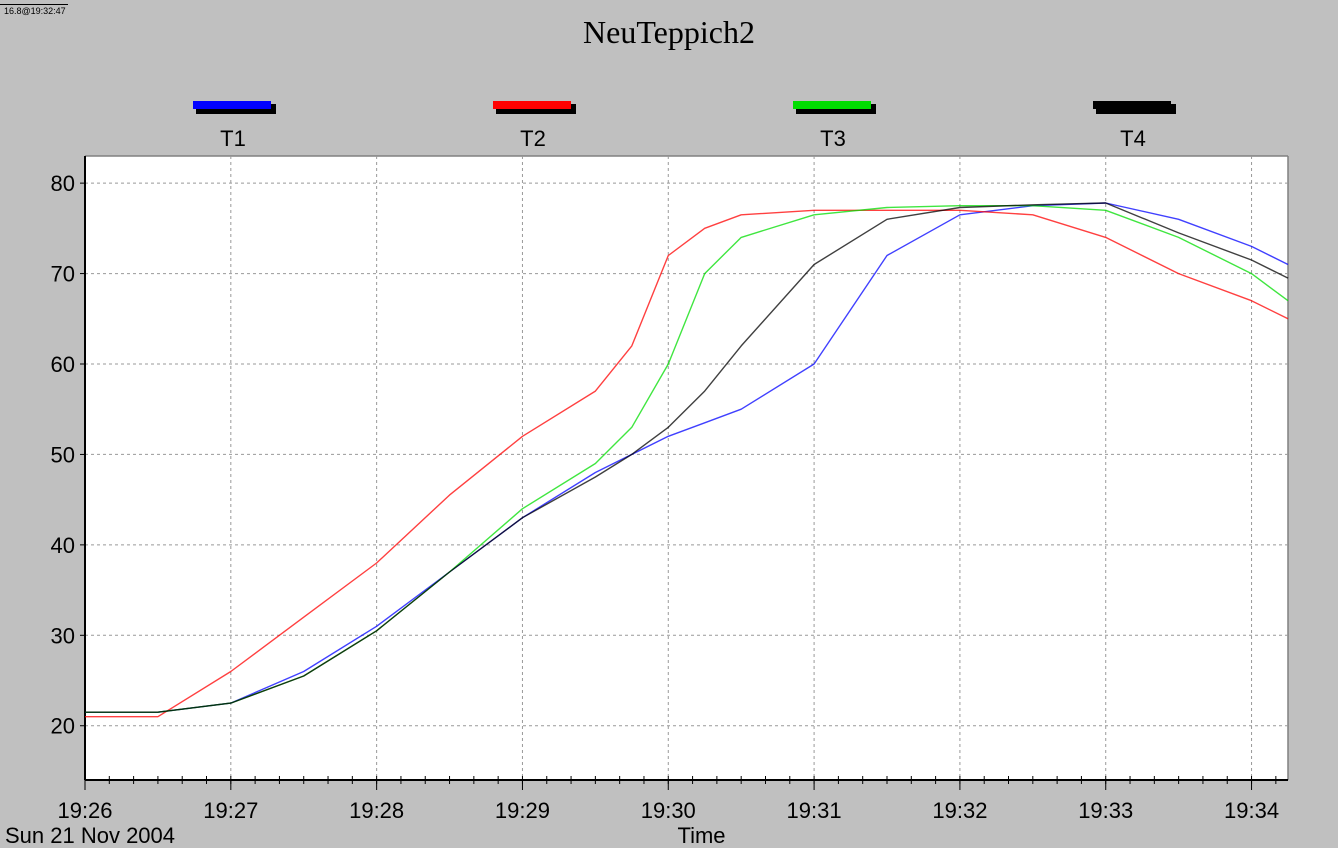  Describe the element at coordinates (533, 138) in the screenshot. I see `legend-label: T2` at that location.